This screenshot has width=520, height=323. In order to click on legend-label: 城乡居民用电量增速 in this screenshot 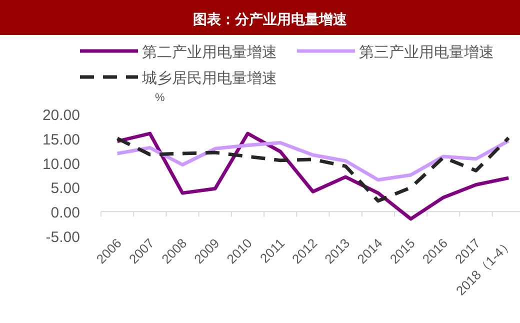, I will do `click(209, 78)`.